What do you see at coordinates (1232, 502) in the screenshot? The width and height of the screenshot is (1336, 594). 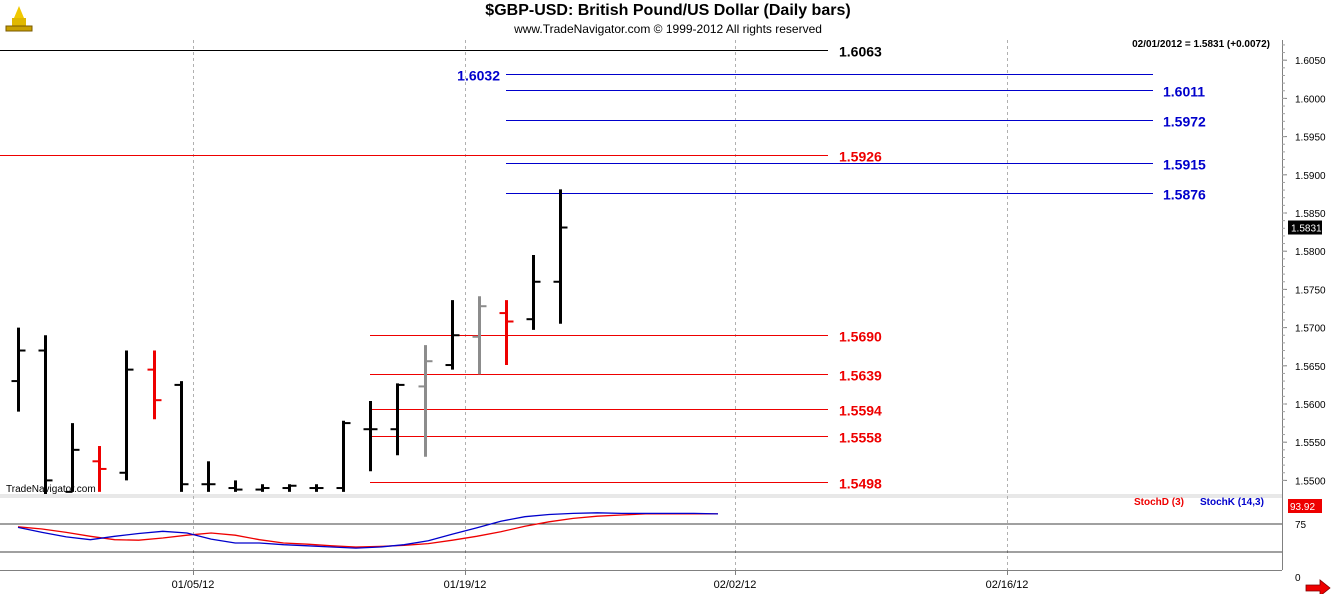 I see `legend-stochk: StochK (14,3)` at bounding box center [1232, 502].